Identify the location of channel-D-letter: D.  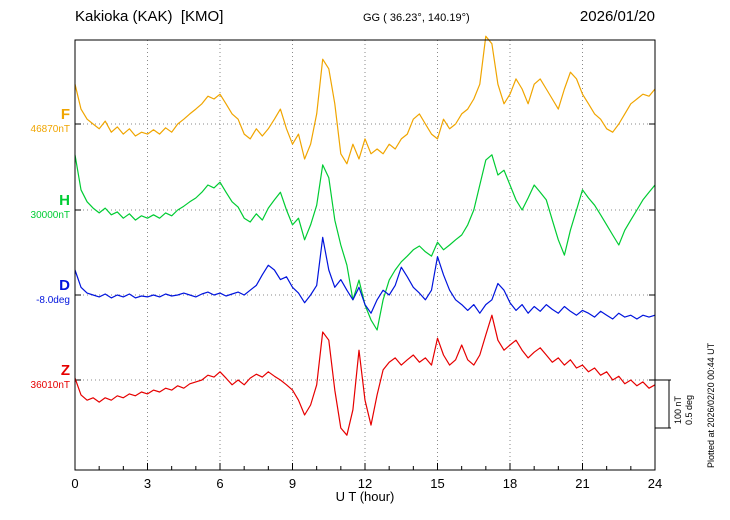
(64, 285).